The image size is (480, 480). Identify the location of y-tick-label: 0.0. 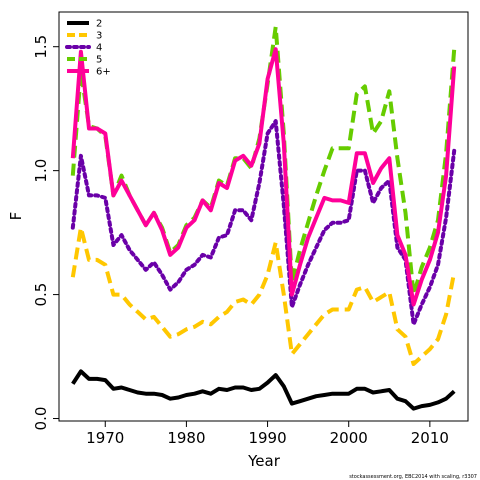
(41, 419).